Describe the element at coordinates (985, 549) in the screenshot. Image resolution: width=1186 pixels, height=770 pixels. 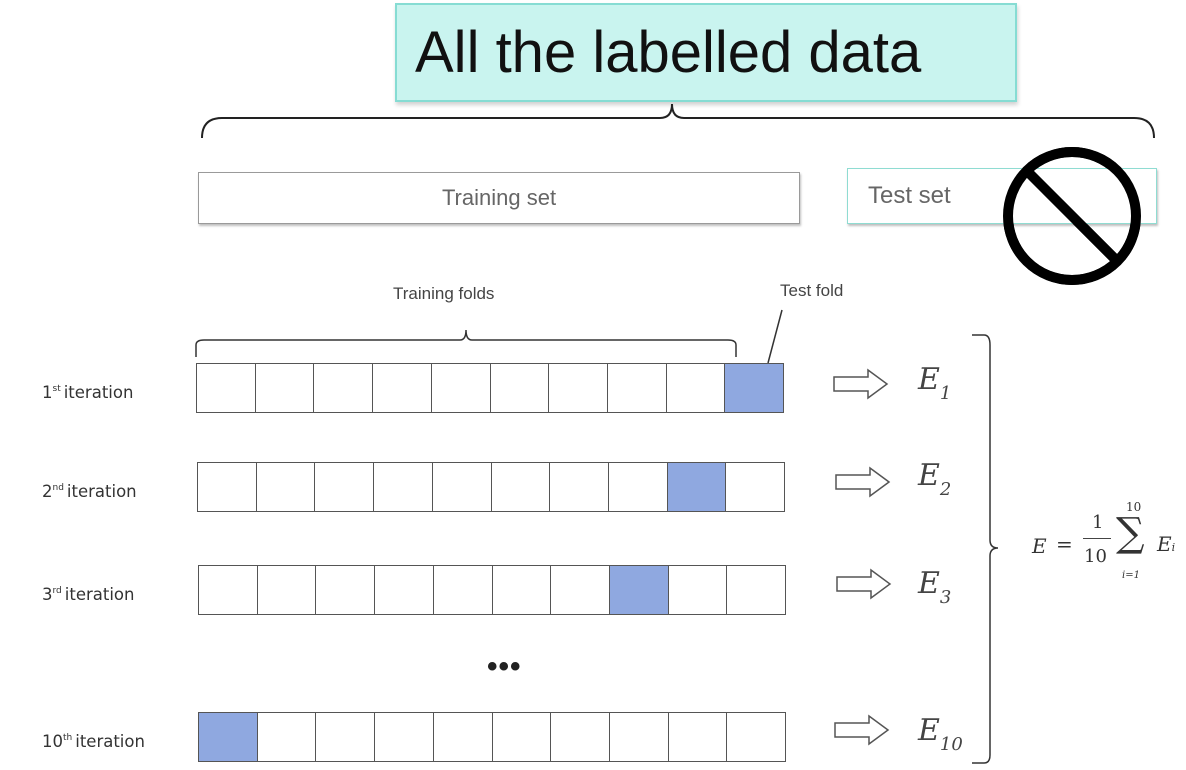
I see `aggregate-bracket` at that location.